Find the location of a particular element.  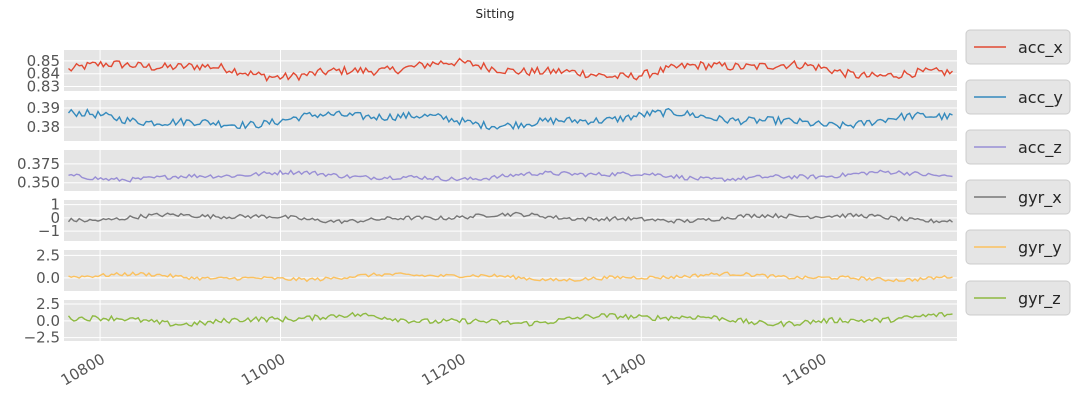

x-tick-label: 11200 is located at coordinates (444, 369).